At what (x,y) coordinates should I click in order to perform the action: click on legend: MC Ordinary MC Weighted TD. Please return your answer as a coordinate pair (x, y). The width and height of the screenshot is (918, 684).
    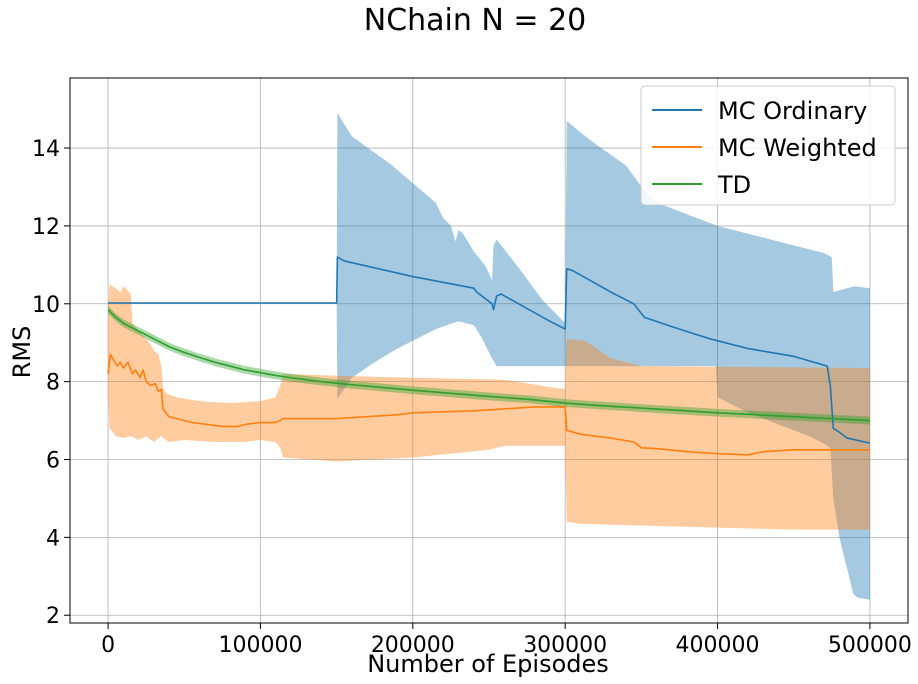
    Looking at the image, I should click on (768, 145).